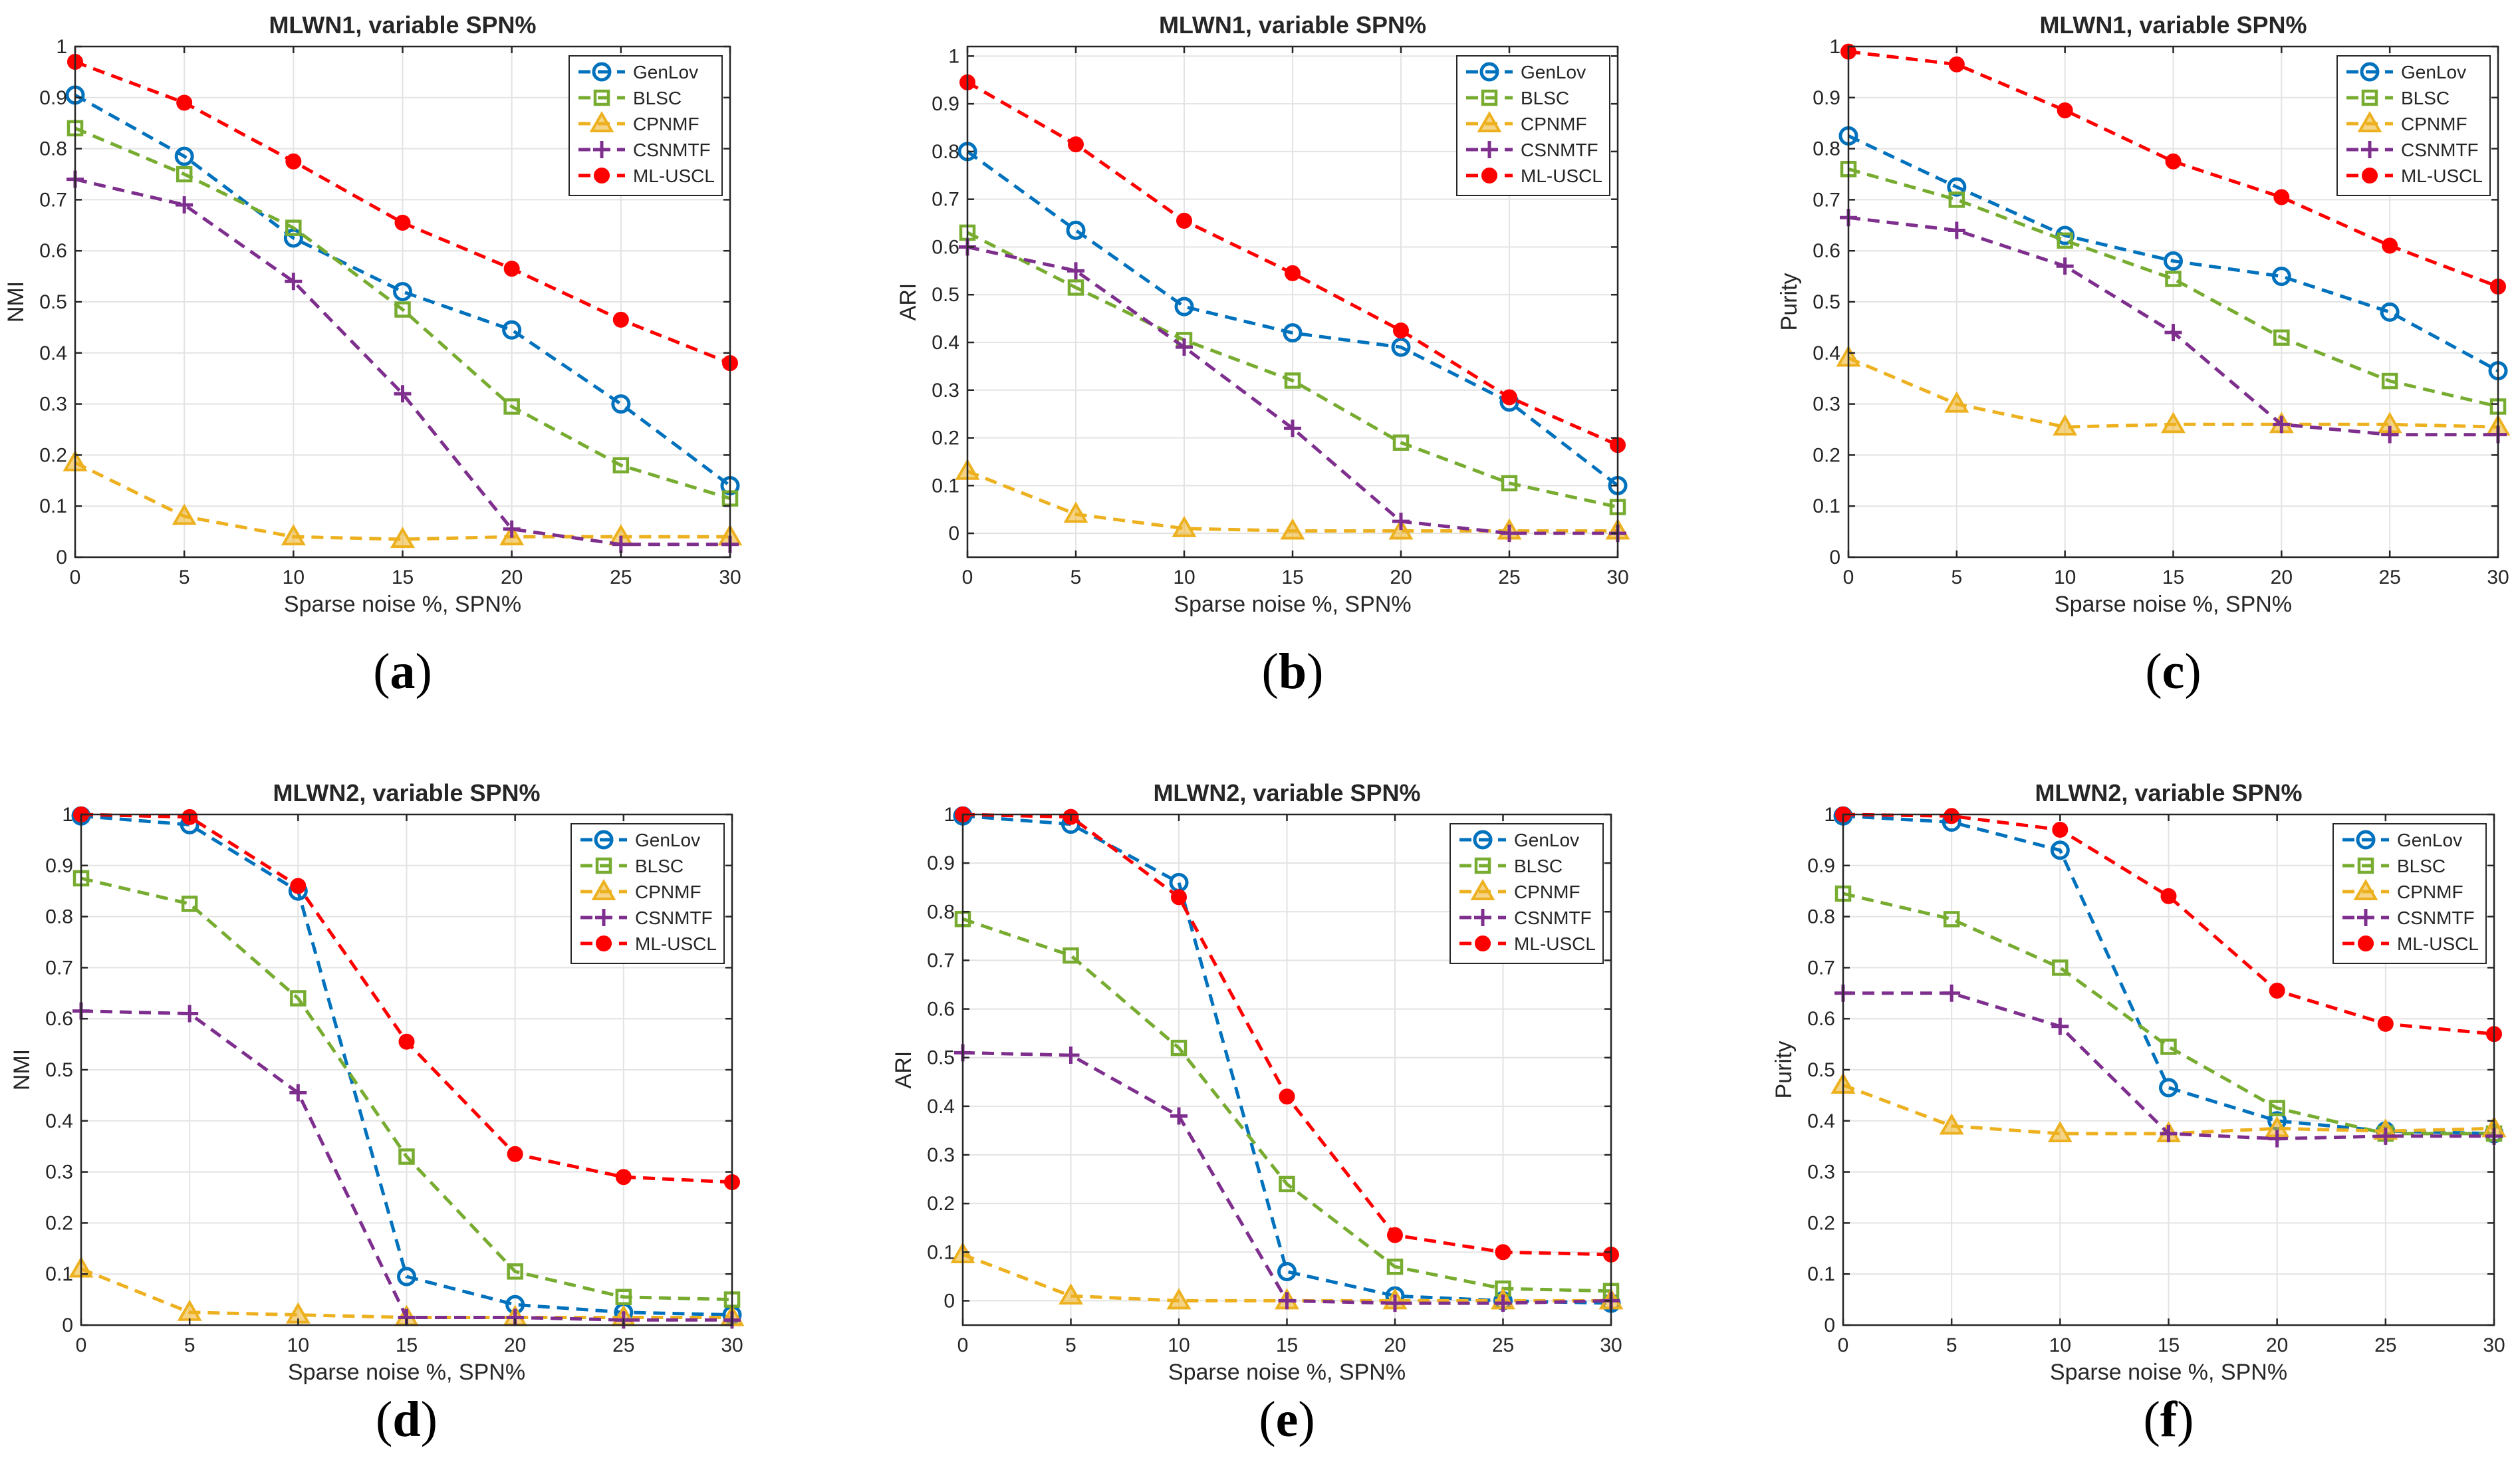 This screenshot has width=2516, height=1484. Describe the element at coordinates (407, 1420) in the screenshot. I see `panel-caption: (d)` at that location.